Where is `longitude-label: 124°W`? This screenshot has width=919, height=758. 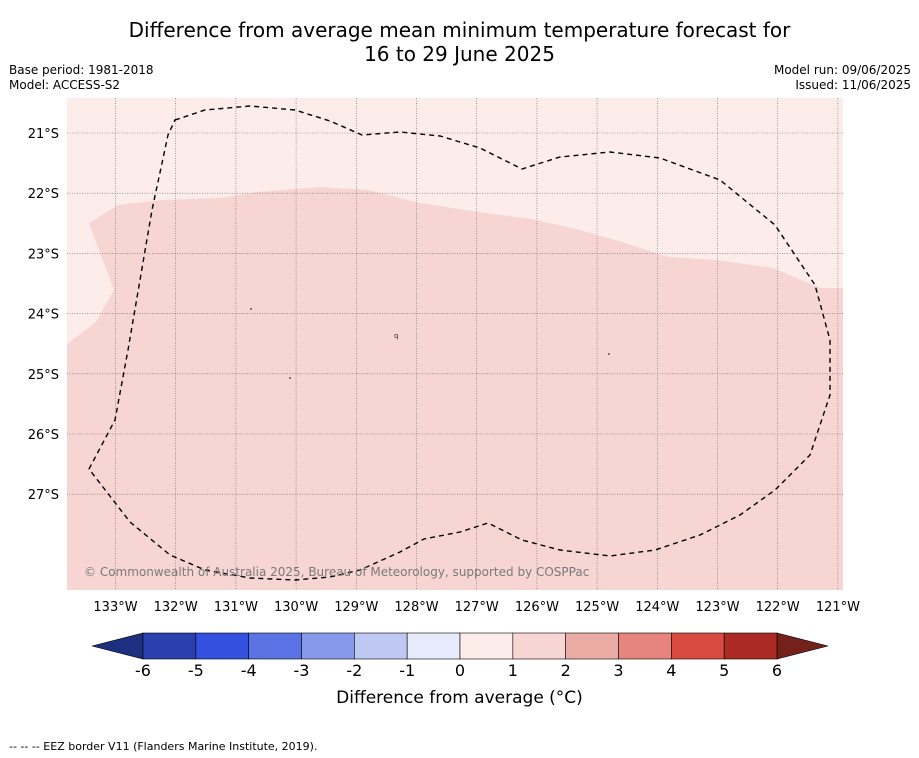
longitude-label: 124°W is located at coordinates (657, 607).